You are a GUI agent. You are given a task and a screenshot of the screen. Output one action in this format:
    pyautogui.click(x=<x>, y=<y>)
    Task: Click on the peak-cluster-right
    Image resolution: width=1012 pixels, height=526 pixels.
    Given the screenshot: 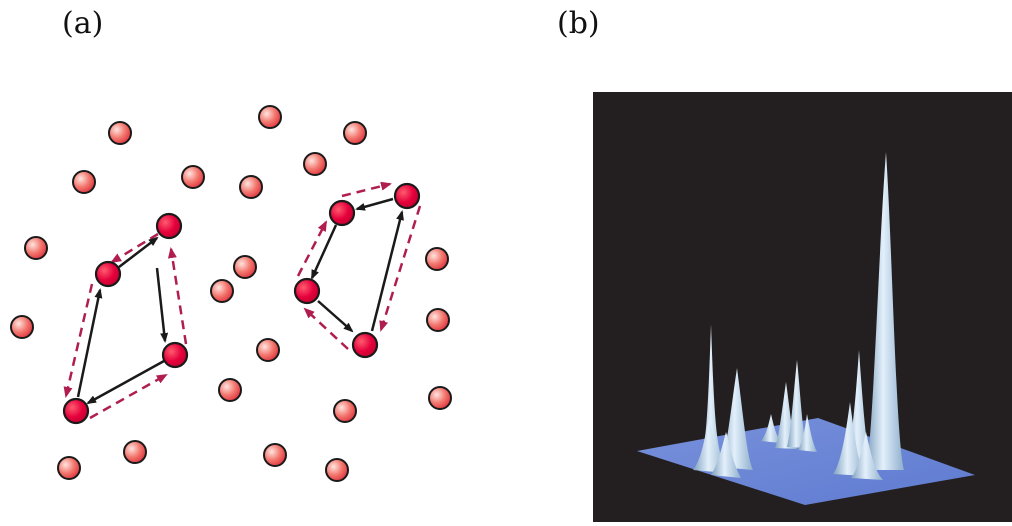 What is the action you would take?
    pyautogui.click(x=868, y=316)
    